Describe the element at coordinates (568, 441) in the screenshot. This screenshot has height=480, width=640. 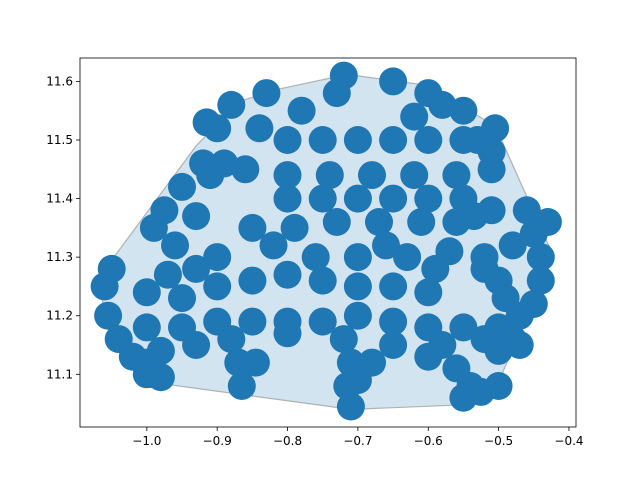
I see `x-tick-label: −0.4` at that location.